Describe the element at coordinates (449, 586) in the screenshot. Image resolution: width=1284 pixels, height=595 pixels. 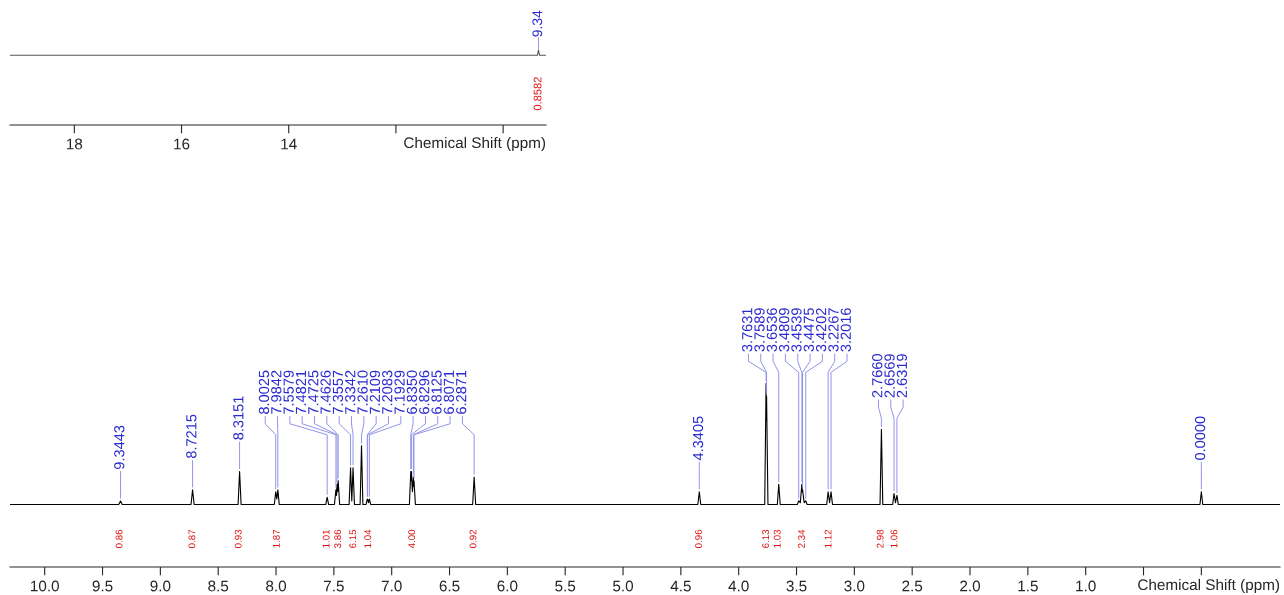
I see `x-tick-label: 6.5` at that location.